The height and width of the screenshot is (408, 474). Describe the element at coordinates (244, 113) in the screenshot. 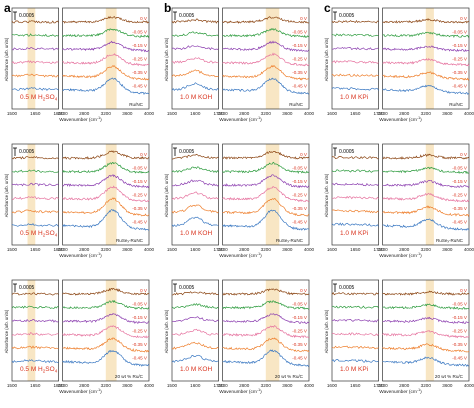

I see `x-tick-label: 2800` at that location.